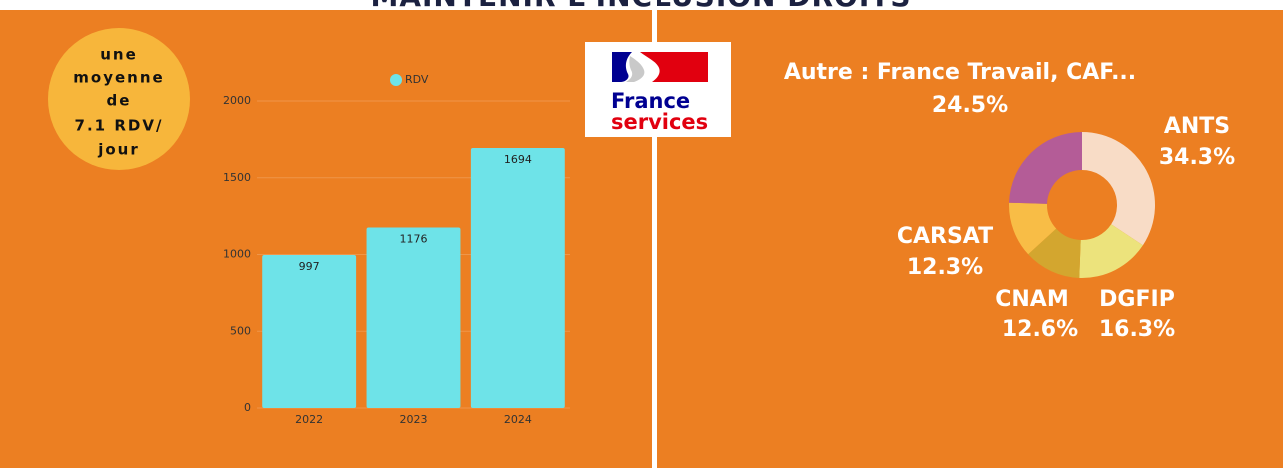 Image resolution: width=1283 pixels, height=468 pixels. Describe the element at coordinates (970, 105) in the screenshot. I see `slice-value: 24.5%` at that location.